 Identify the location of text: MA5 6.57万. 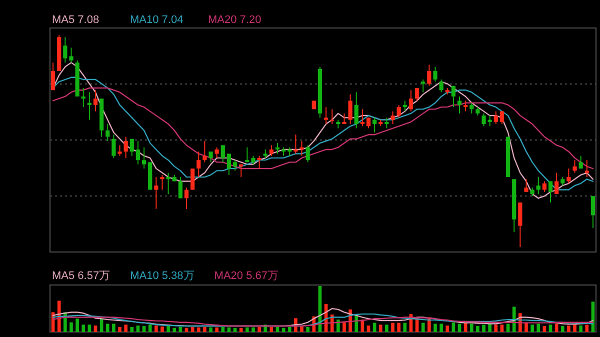
(81, 276).